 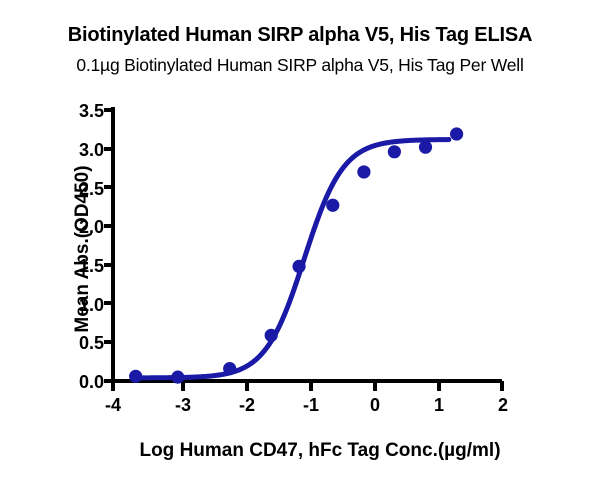 What do you see at coordinates (91, 227) in the screenshot?
I see `y-tick-label: 2.0` at bounding box center [91, 227].